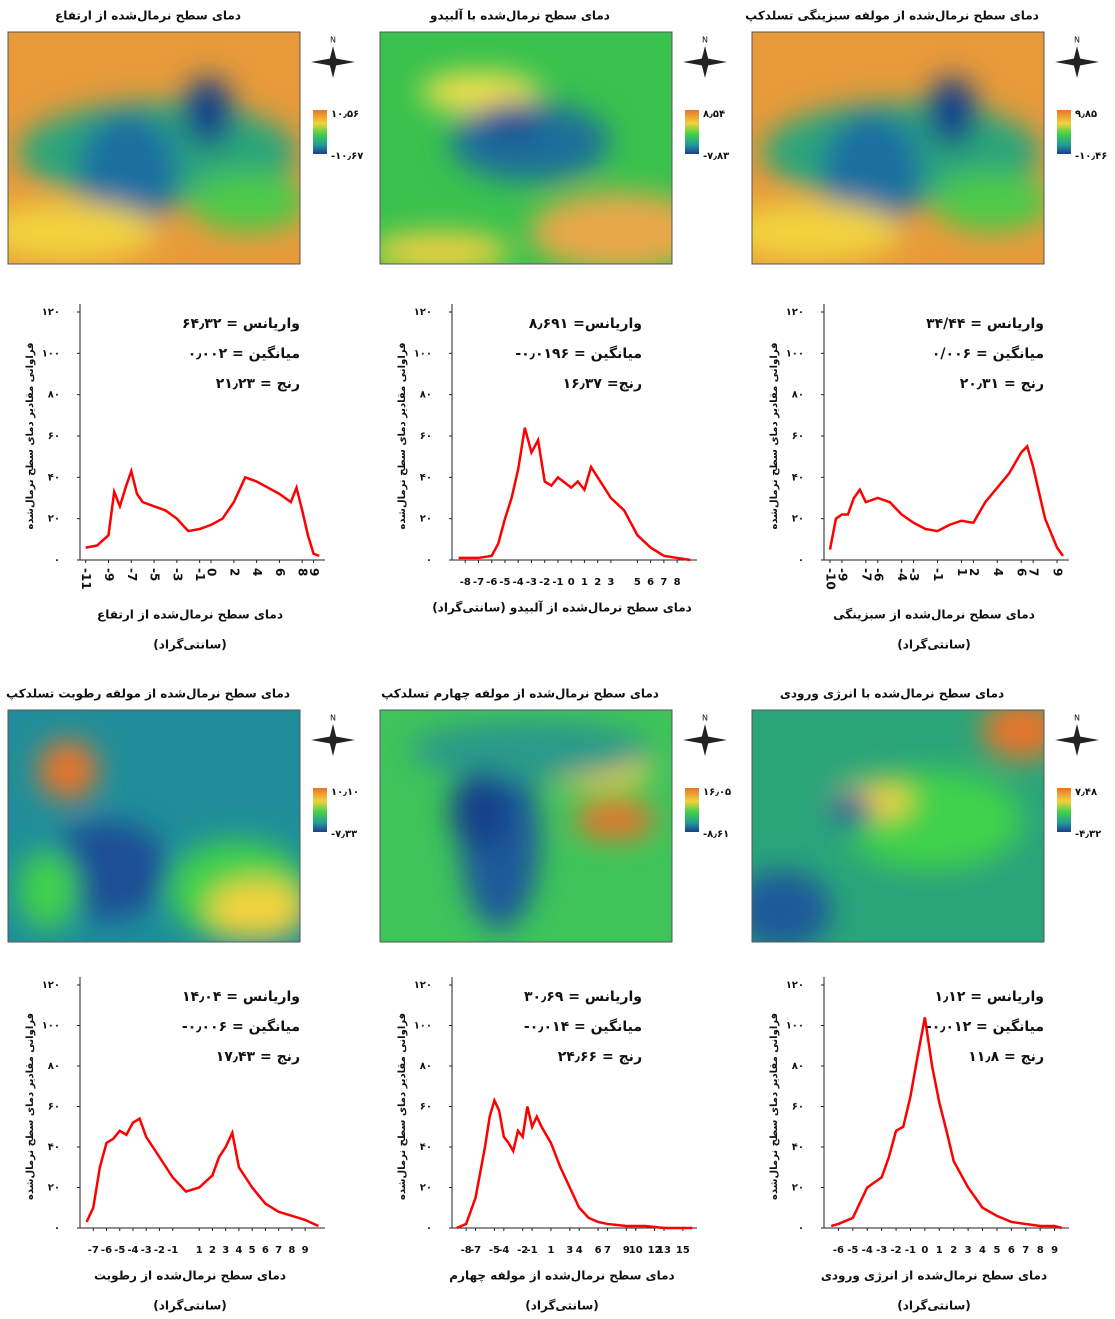  What do you see at coordinates (1088, 834) in the screenshot?
I see `legend-min: -۴٫۳۲` at bounding box center [1088, 834].